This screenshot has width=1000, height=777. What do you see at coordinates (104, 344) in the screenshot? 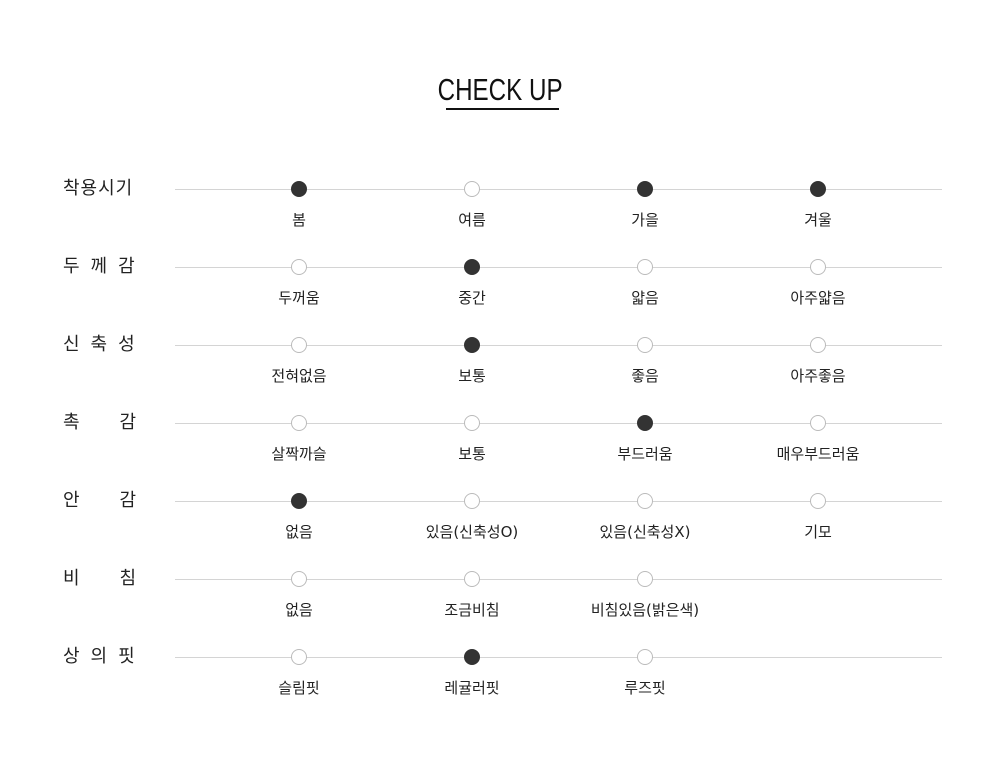
I see `row-label: 신축성` at bounding box center [104, 344].